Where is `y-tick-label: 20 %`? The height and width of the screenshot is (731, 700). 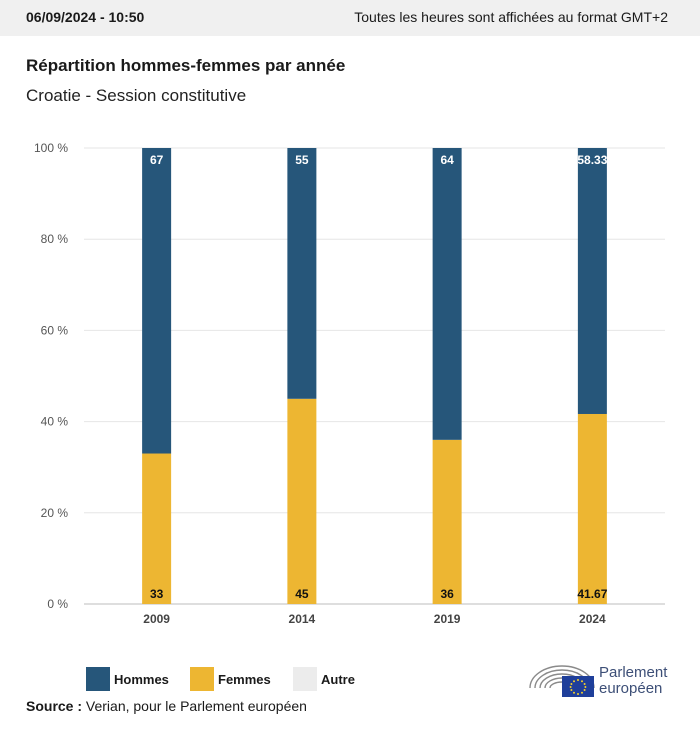 y-tick-label: 20 % is located at coordinates (55, 513).